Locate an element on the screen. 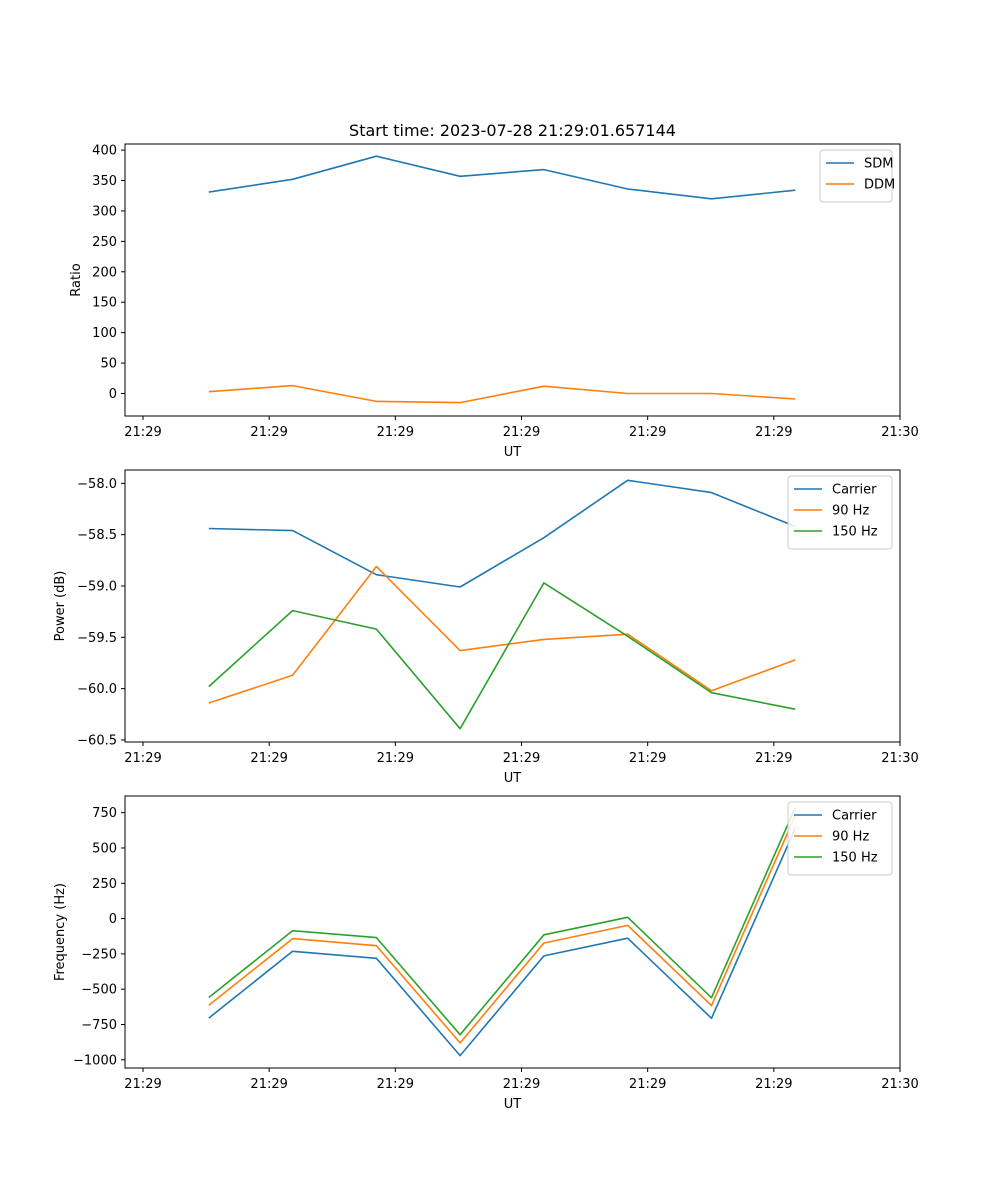  ratio-y-tick-label: 150 is located at coordinates (104, 303).